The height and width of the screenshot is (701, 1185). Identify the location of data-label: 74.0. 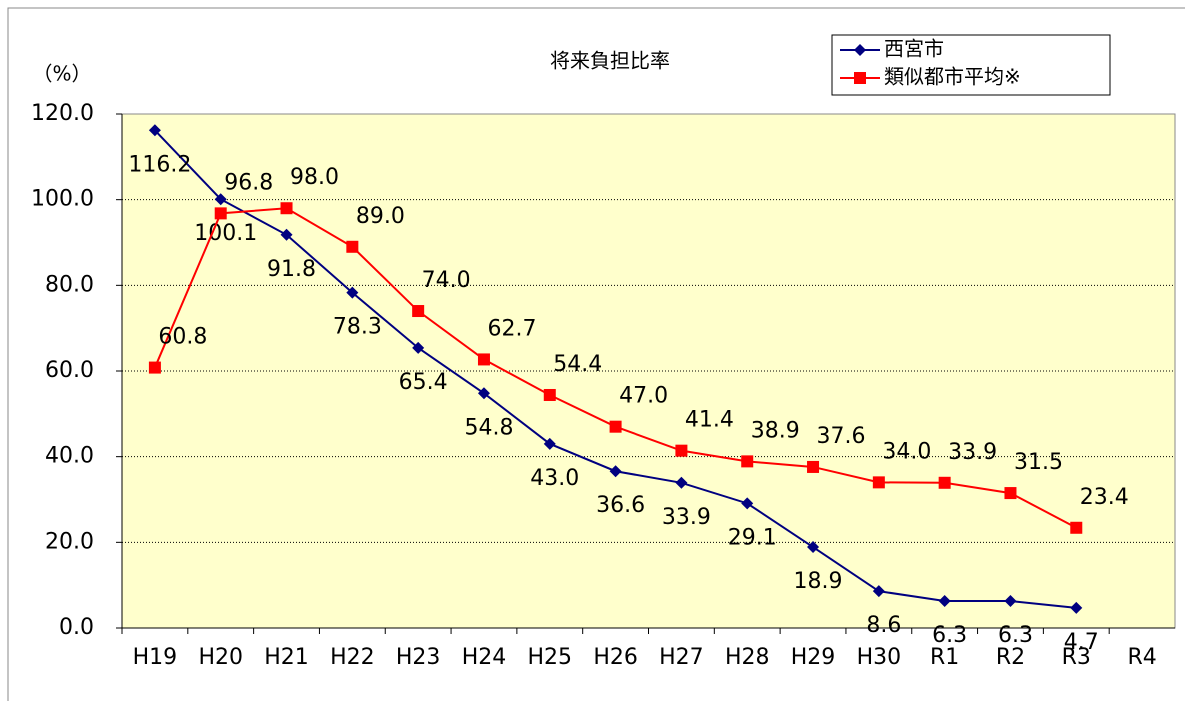
(446, 280).